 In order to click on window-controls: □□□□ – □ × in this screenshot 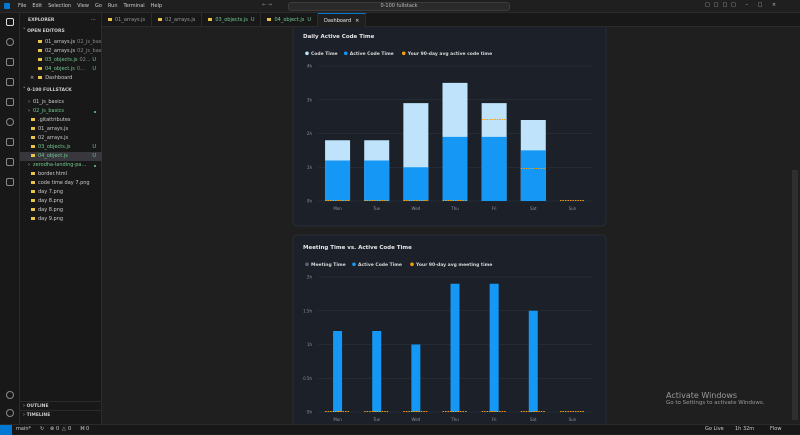, I will do `click(743, 5)`.